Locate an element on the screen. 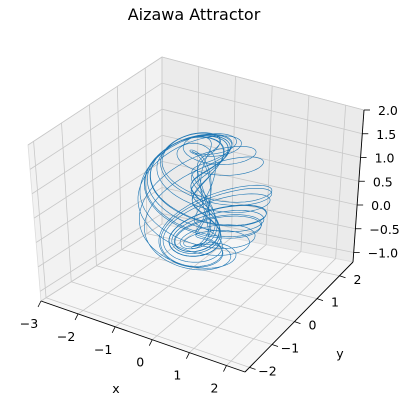 The width and height of the screenshot is (406, 412). y-axis-tick-label: −2 is located at coordinates (267, 370).